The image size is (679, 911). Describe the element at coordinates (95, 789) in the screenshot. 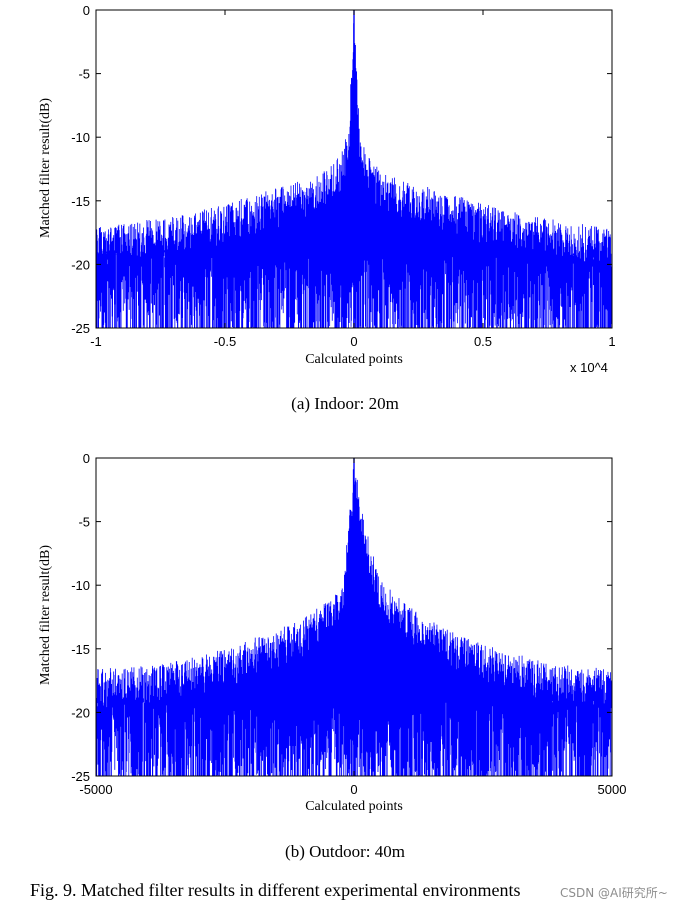

I see `x-tick-label: -5000` at that location.